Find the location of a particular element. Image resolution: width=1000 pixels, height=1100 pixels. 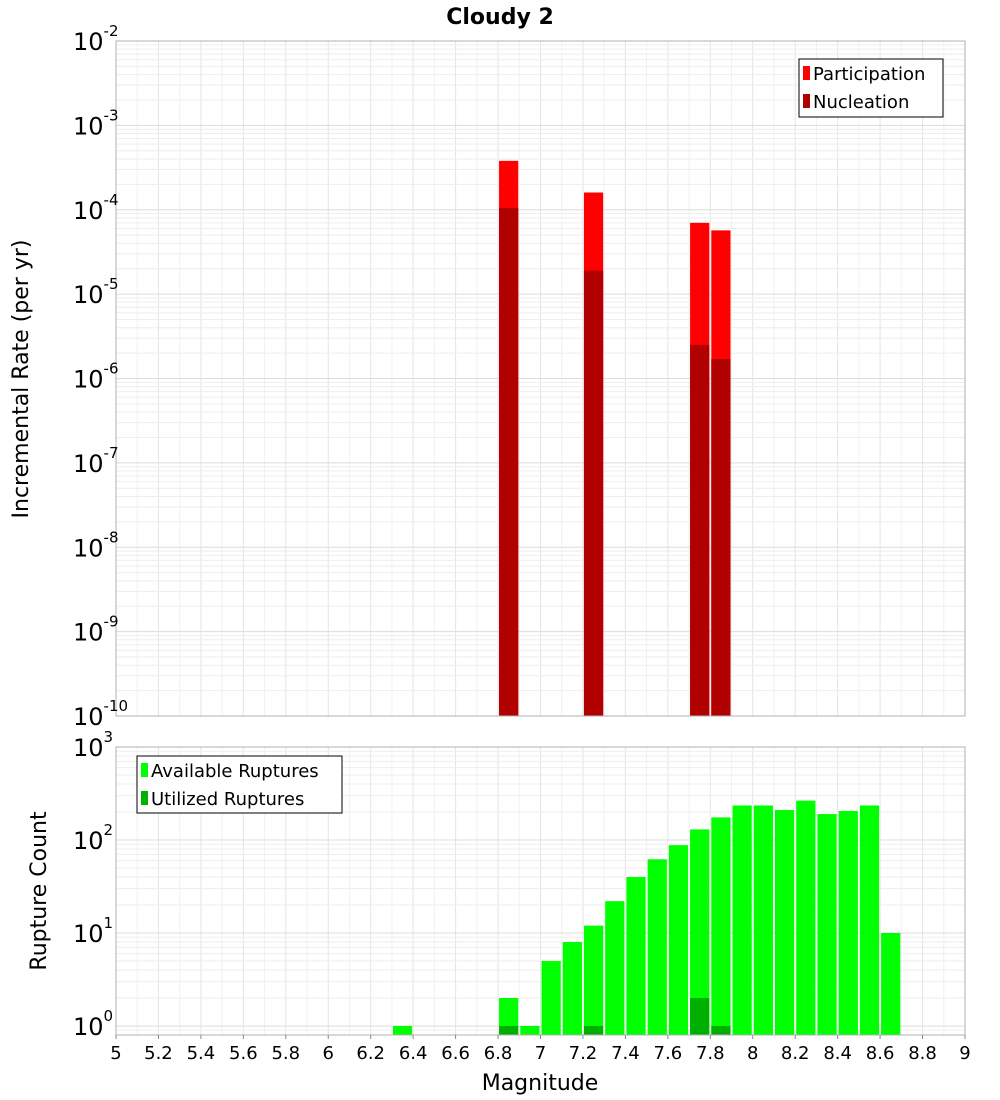

x-tick-label: 6.4 is located at coordinates (413, 1053).